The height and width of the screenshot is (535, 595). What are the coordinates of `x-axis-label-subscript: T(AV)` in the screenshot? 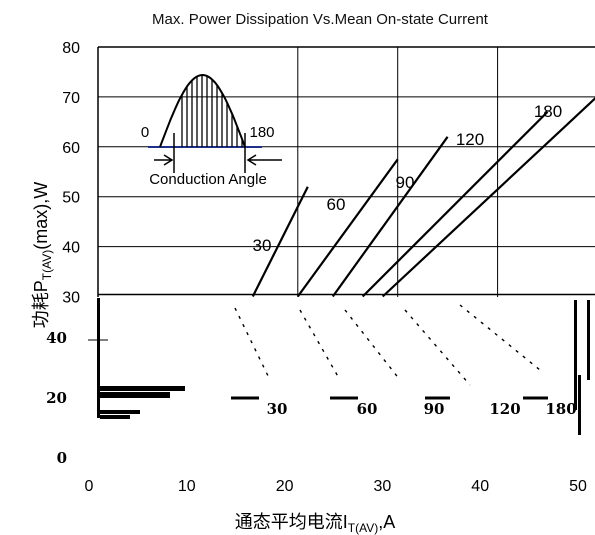 It's located at (363, 528).